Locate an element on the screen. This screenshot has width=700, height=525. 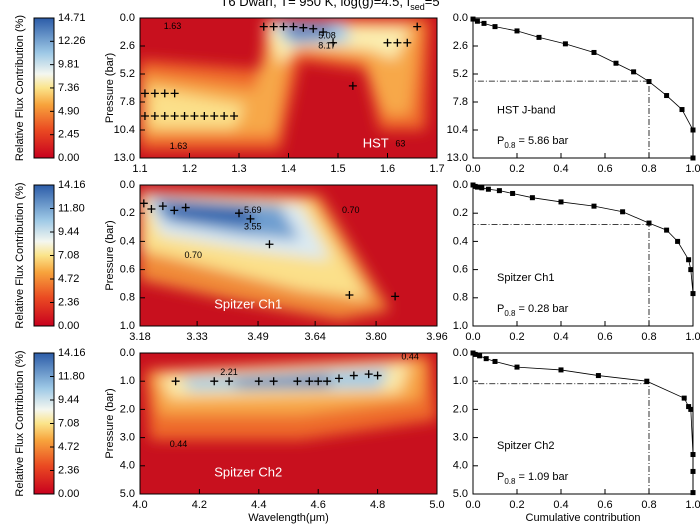
y-tick-label: 0.8 is located at coordinates (460, 298).